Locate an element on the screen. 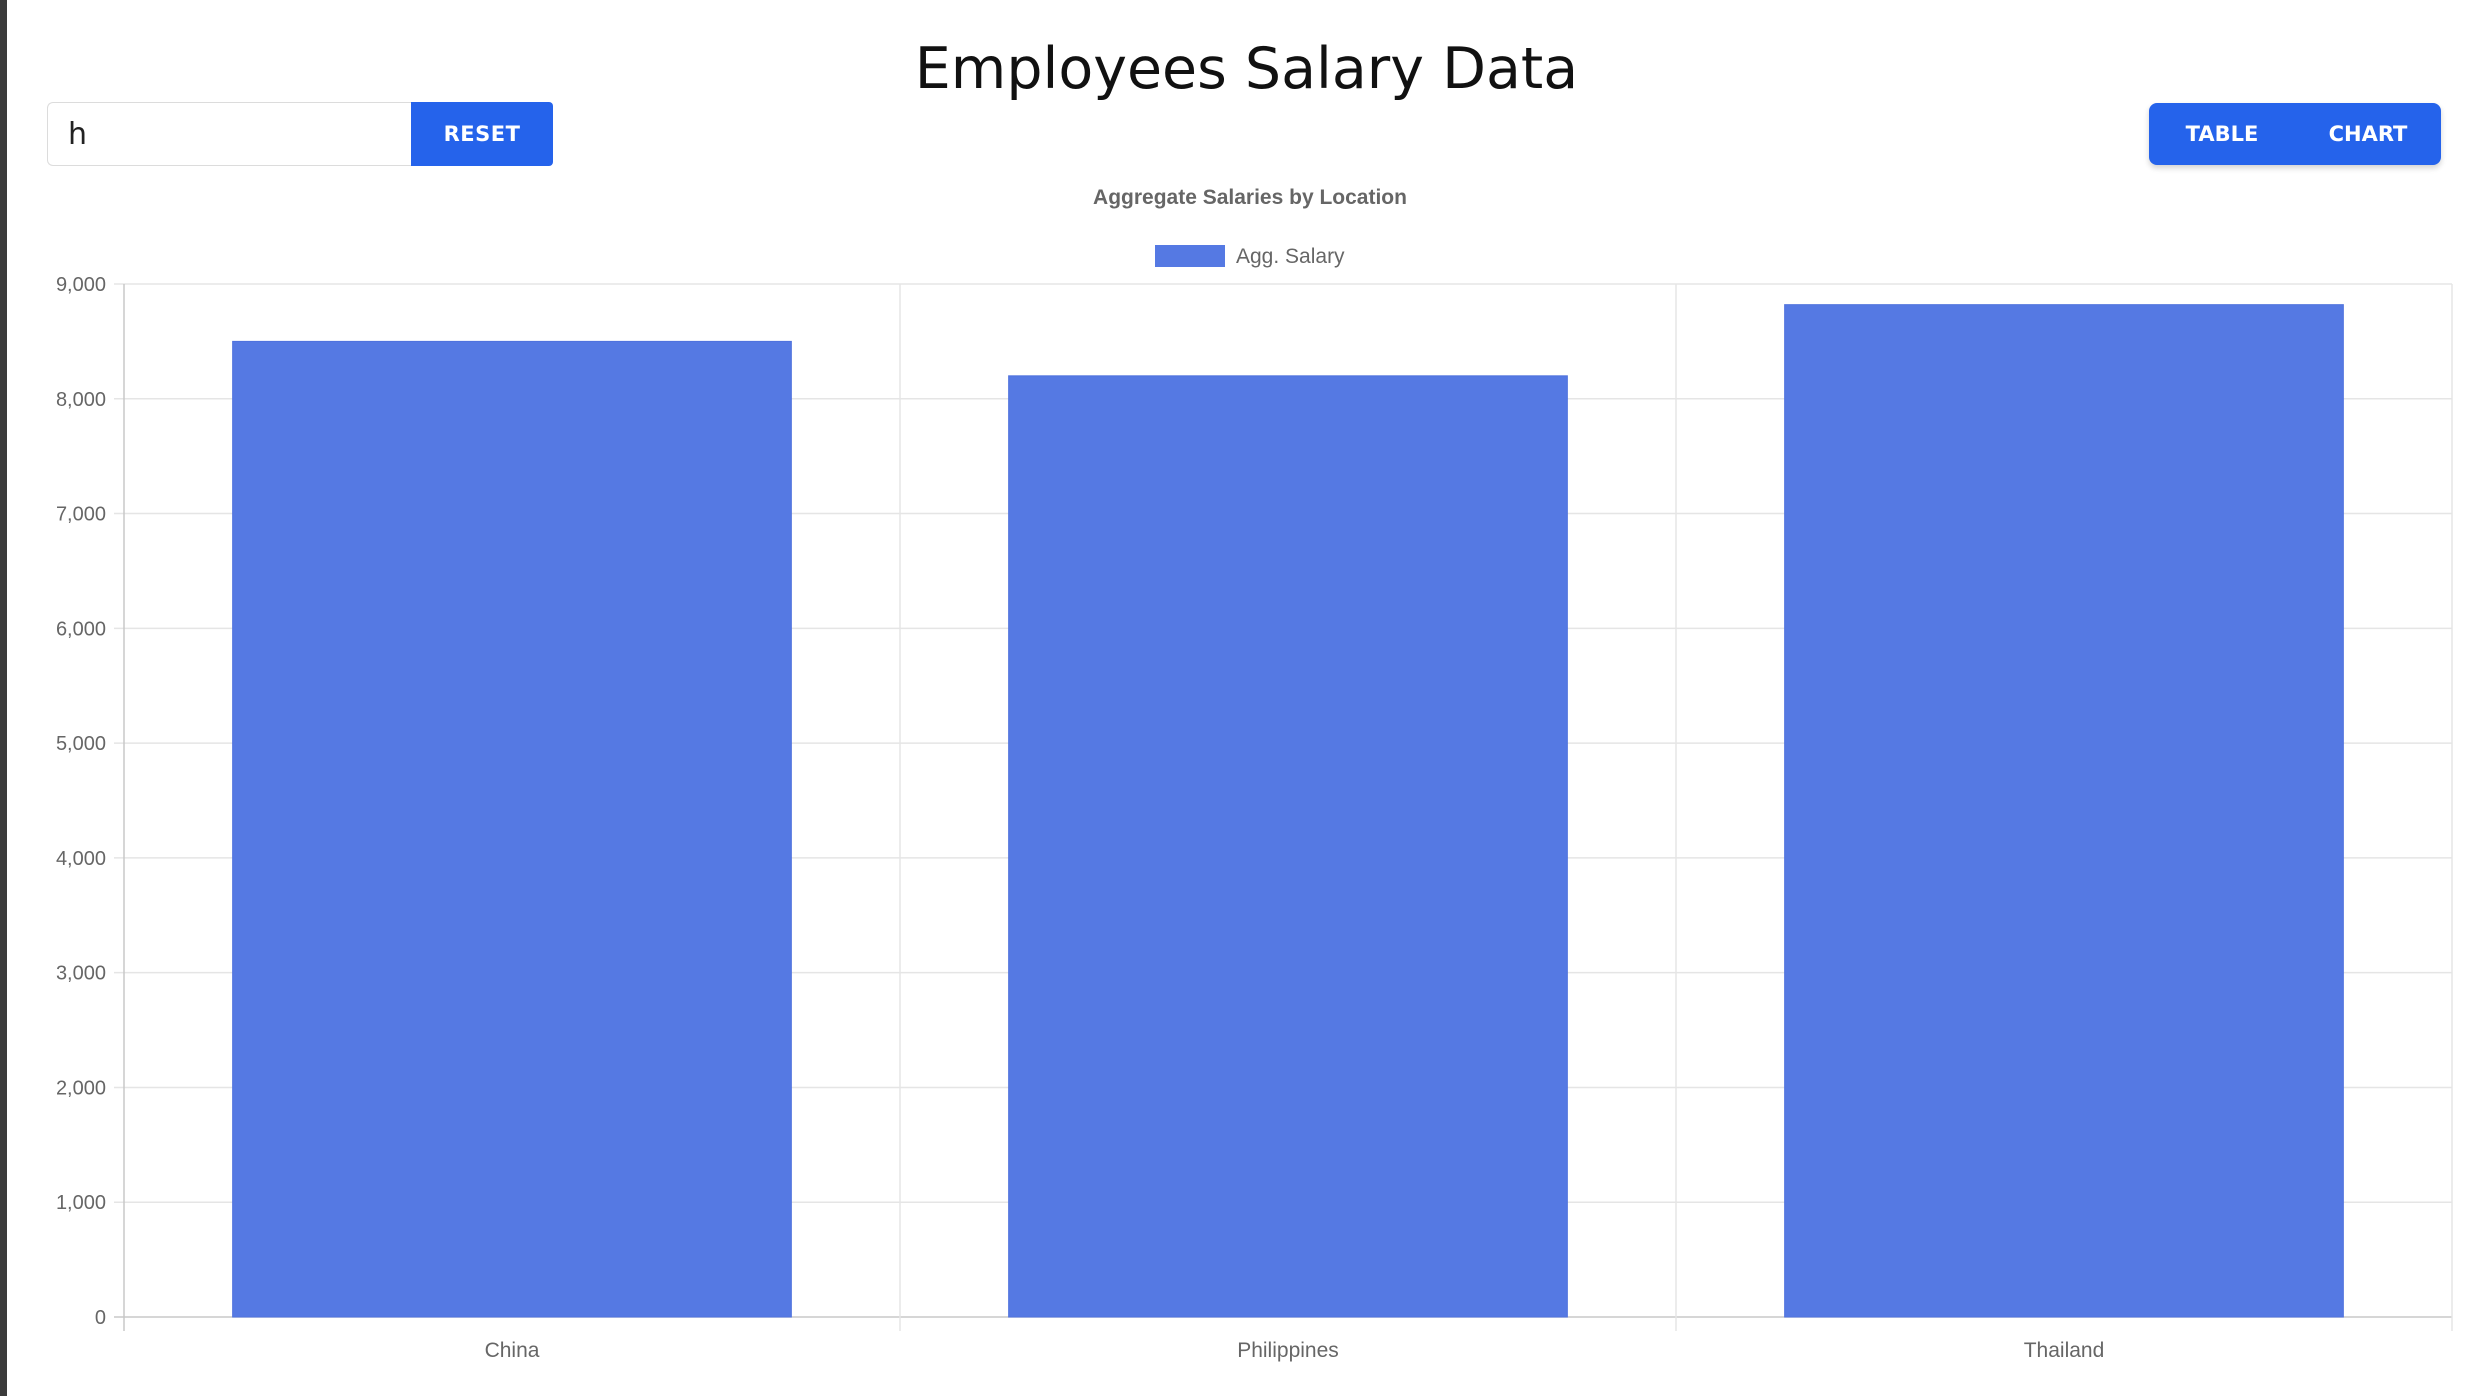 Image resolution: width=2466 pixels, height=1396 pixels. reset-button: RESET is located at coordinates (482, 134).